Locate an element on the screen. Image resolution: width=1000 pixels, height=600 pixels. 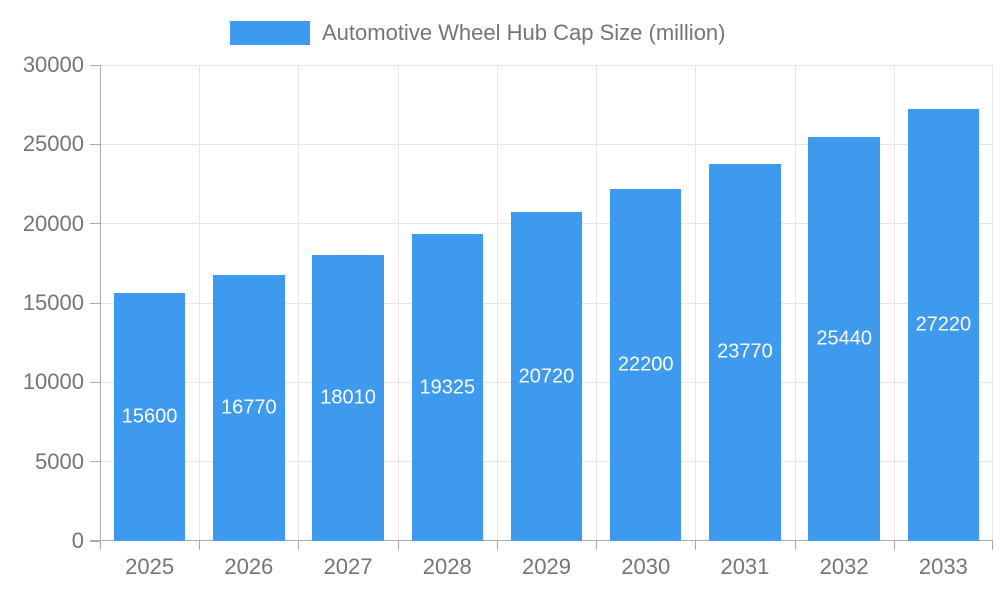
x-axis-tick-label: 2031 is located at coordinates (745, 566).